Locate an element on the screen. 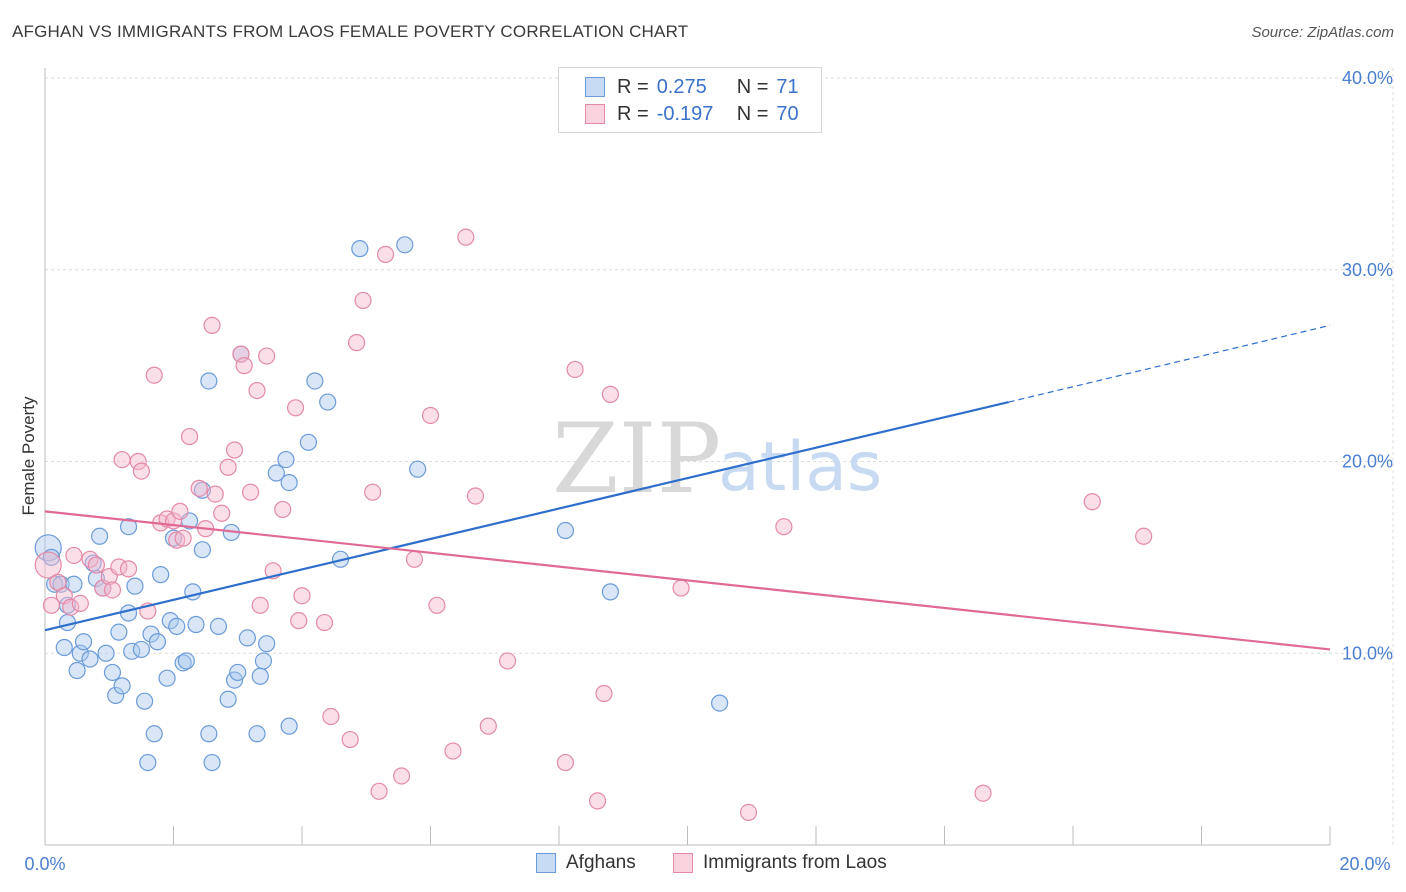  correlation-legend: R = 0.275 N = 71 R = -0.197 N = 70 is located at coordinates (690, 100).